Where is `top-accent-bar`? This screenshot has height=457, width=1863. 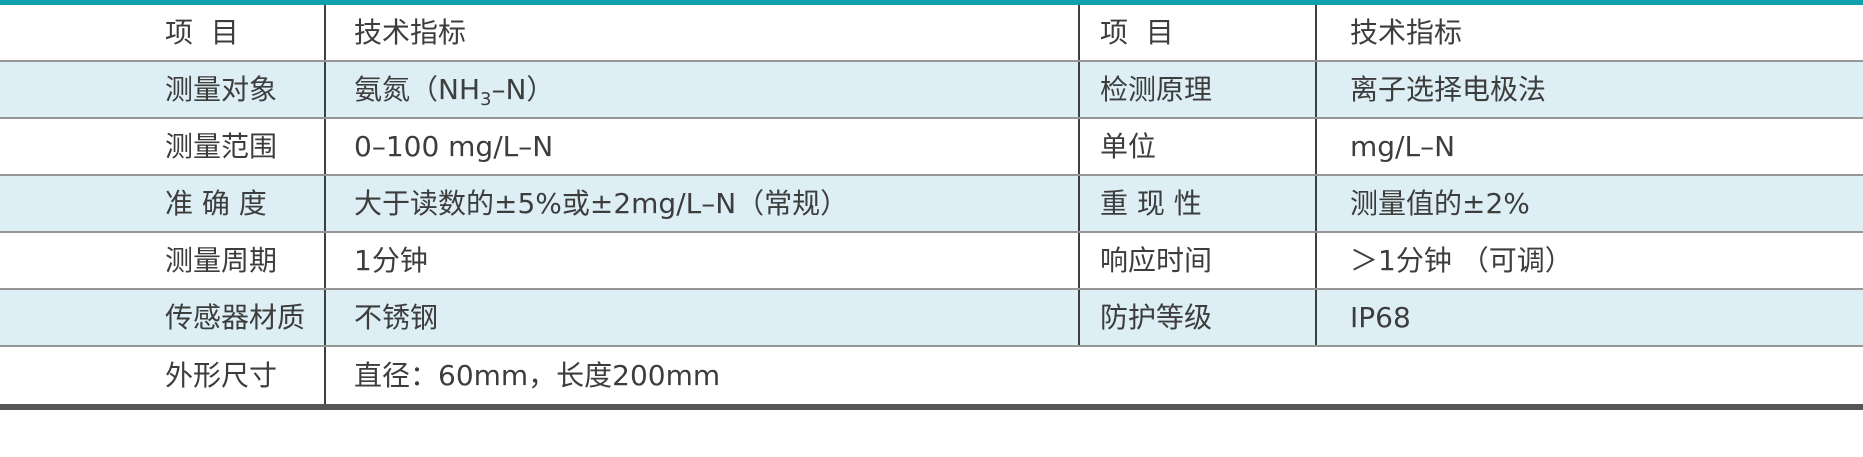 top-accent-bar is located at coordinates (931, 2).